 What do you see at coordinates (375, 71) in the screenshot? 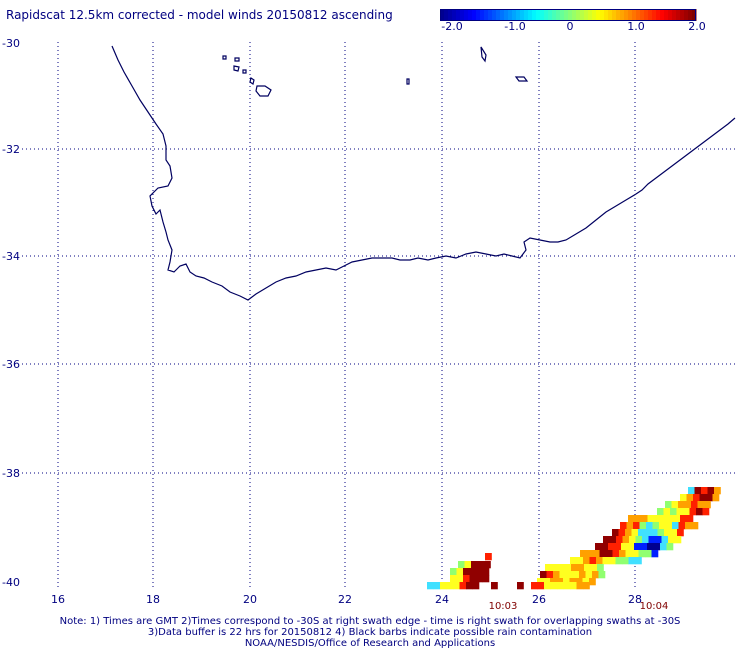
I see `islands` at bounding box center [375, 71].